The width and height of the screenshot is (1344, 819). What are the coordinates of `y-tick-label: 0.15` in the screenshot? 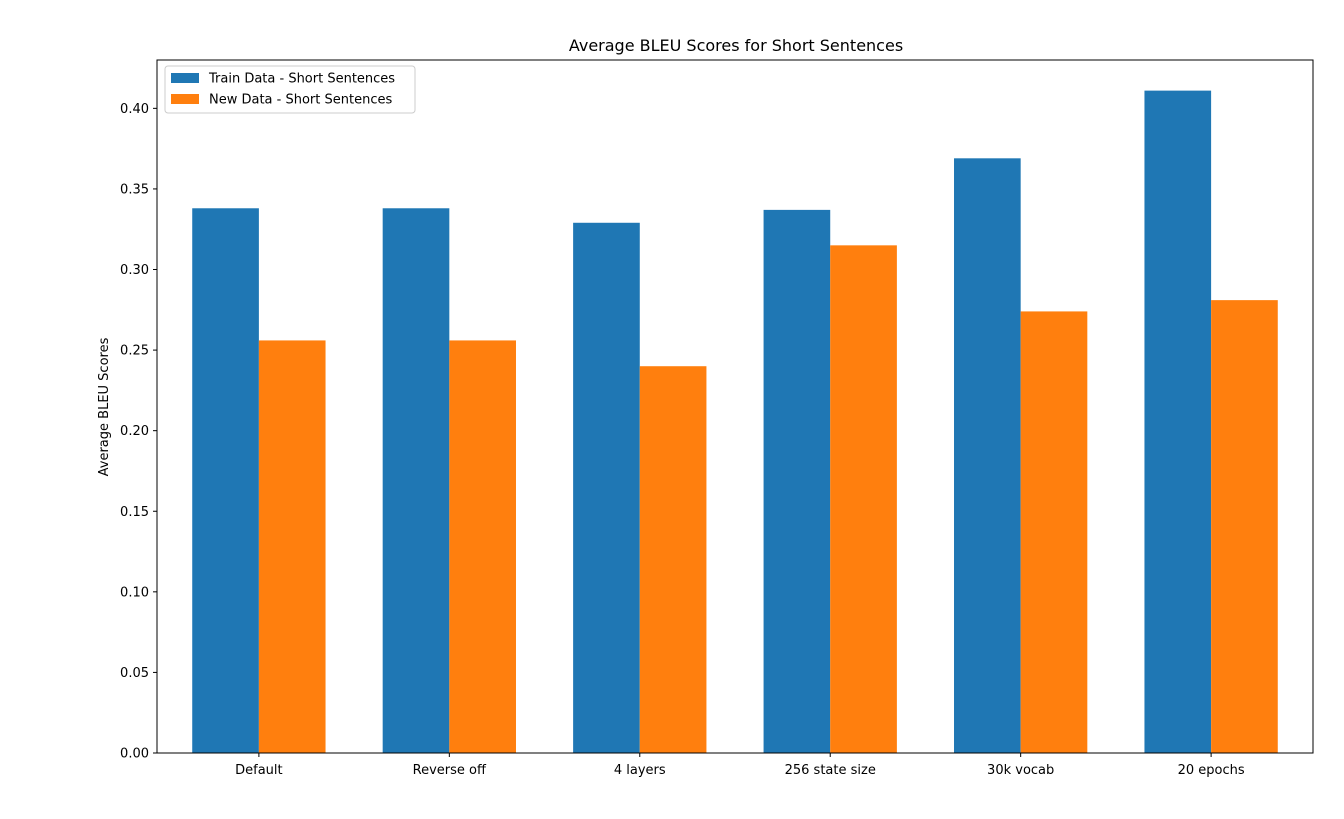 It's located at (134, 512).